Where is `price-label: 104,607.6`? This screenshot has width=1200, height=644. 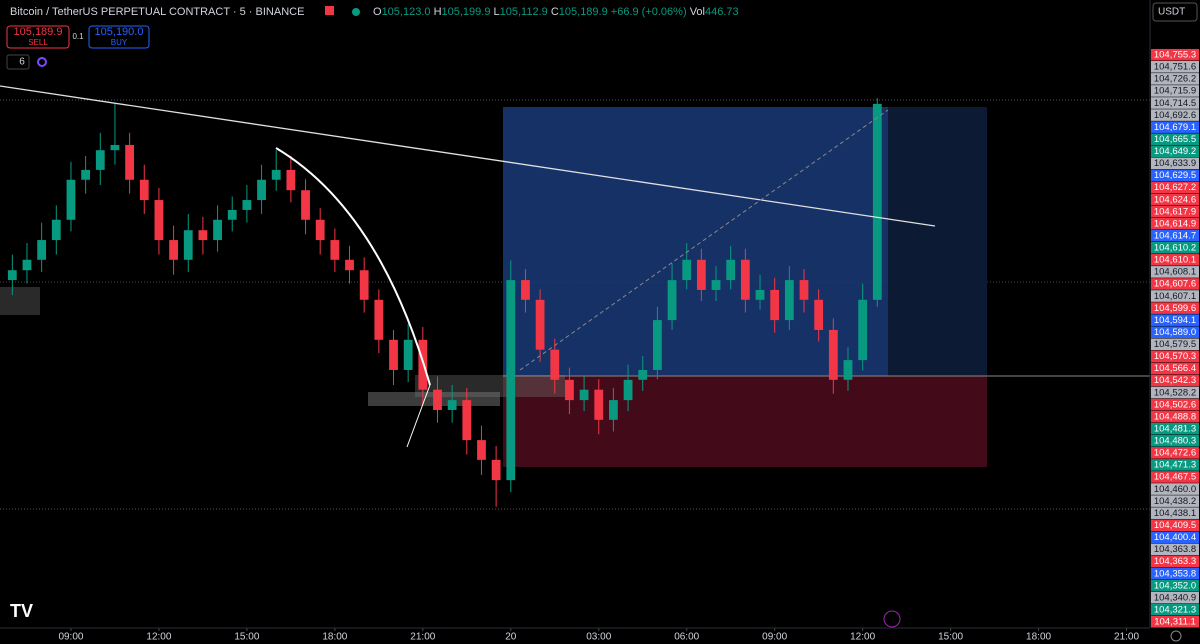 price-label: 104,607.6 is located at coordinates (1175, 284).